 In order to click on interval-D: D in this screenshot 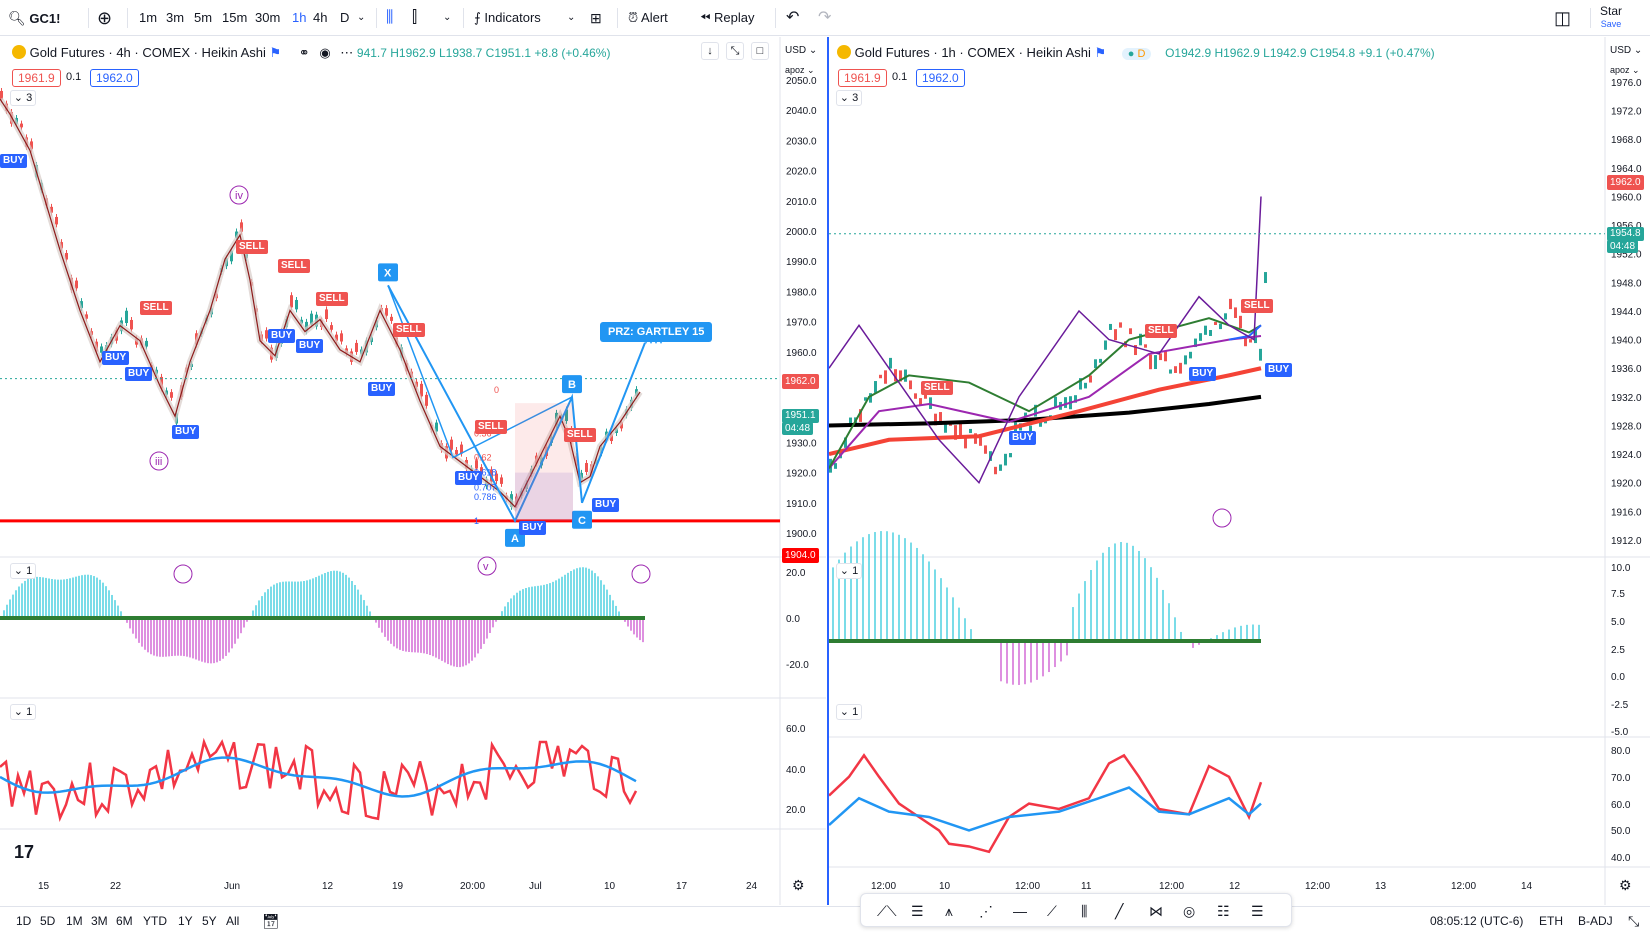, I will do `click(345, 17)`.